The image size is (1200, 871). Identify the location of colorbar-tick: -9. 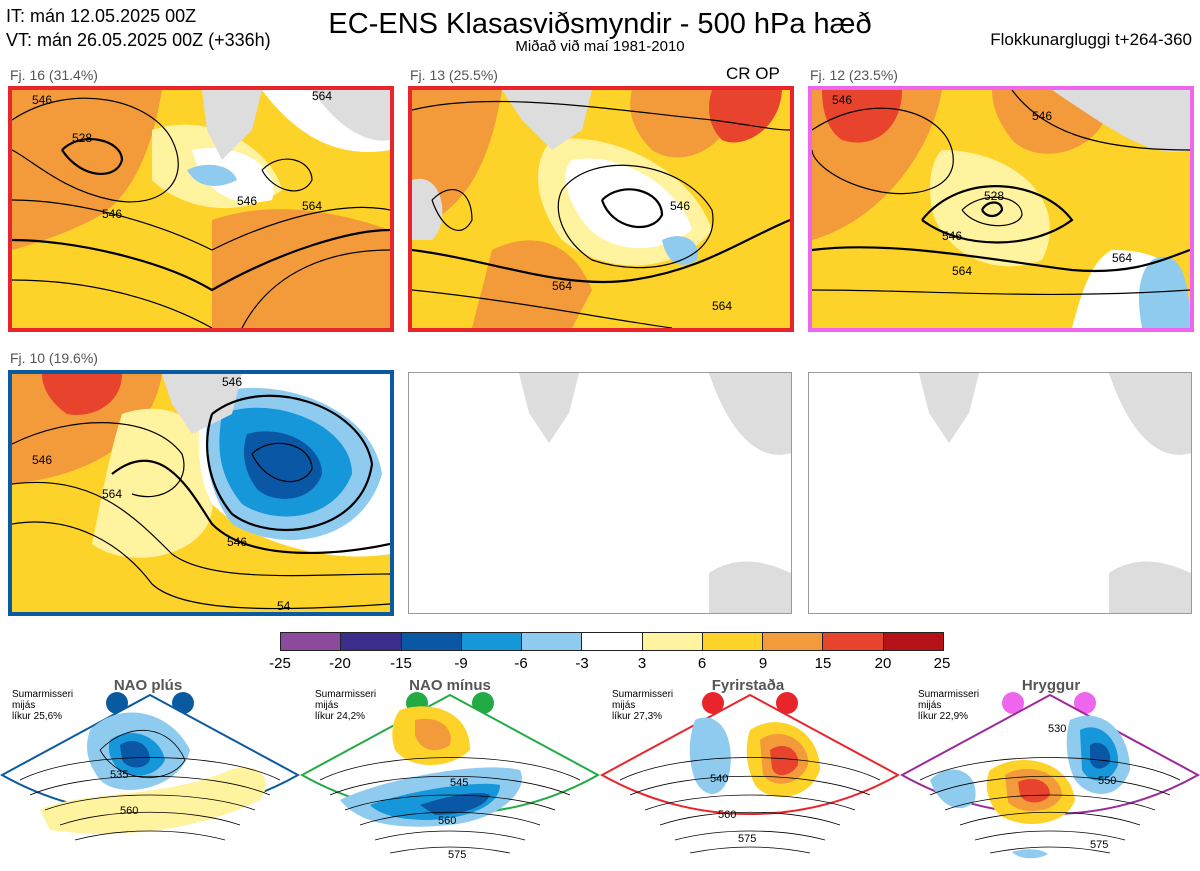
(461, 663).